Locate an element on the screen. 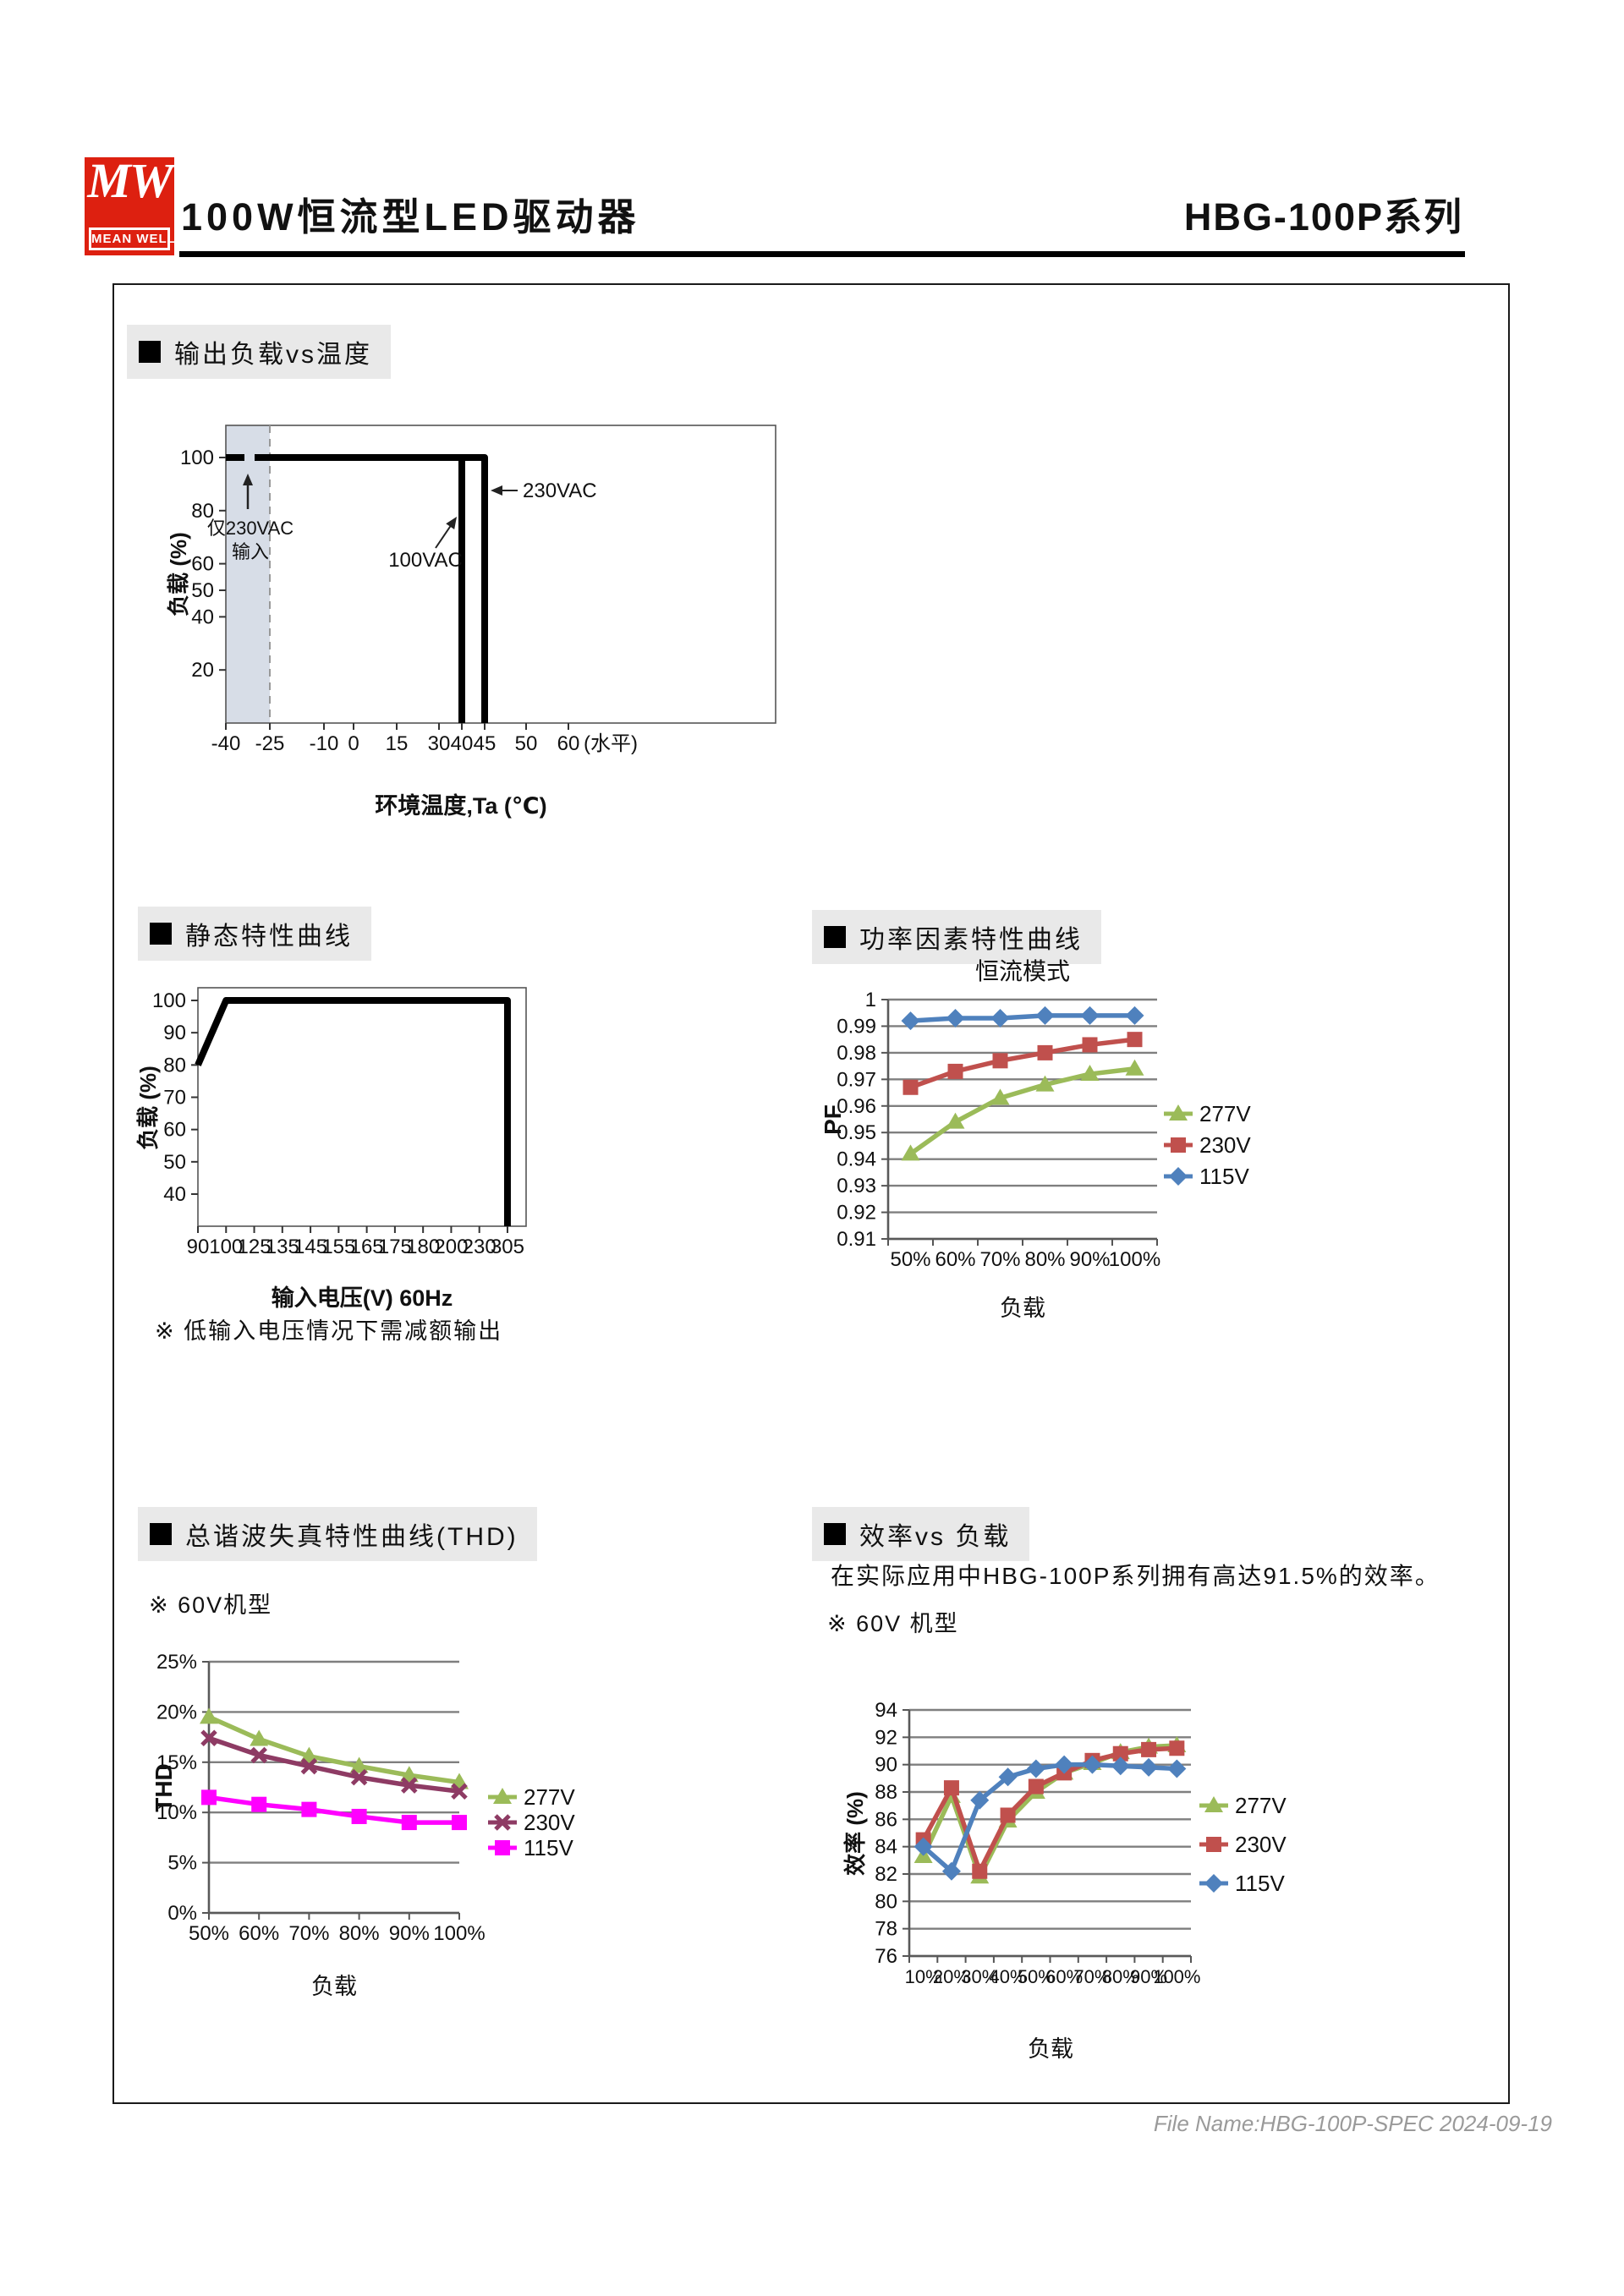  x-tick-label: 175 is located at coordinates (395, 1247).